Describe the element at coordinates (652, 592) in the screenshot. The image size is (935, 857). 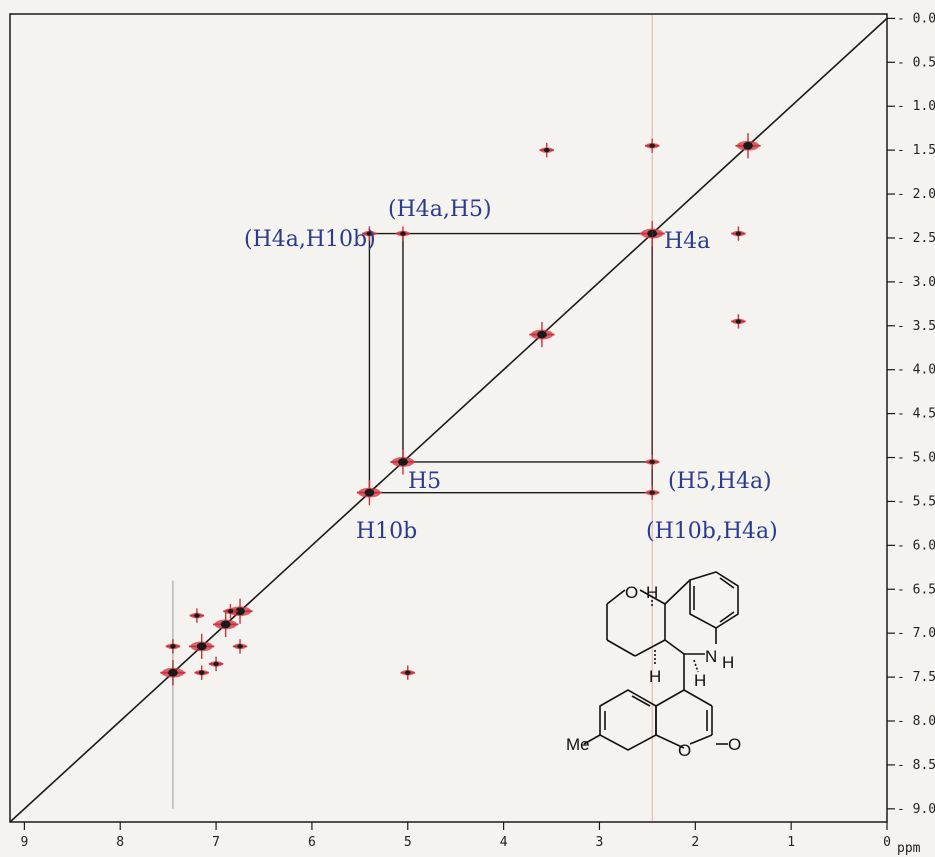
I see `atom-label-h-10b: H` at that location.